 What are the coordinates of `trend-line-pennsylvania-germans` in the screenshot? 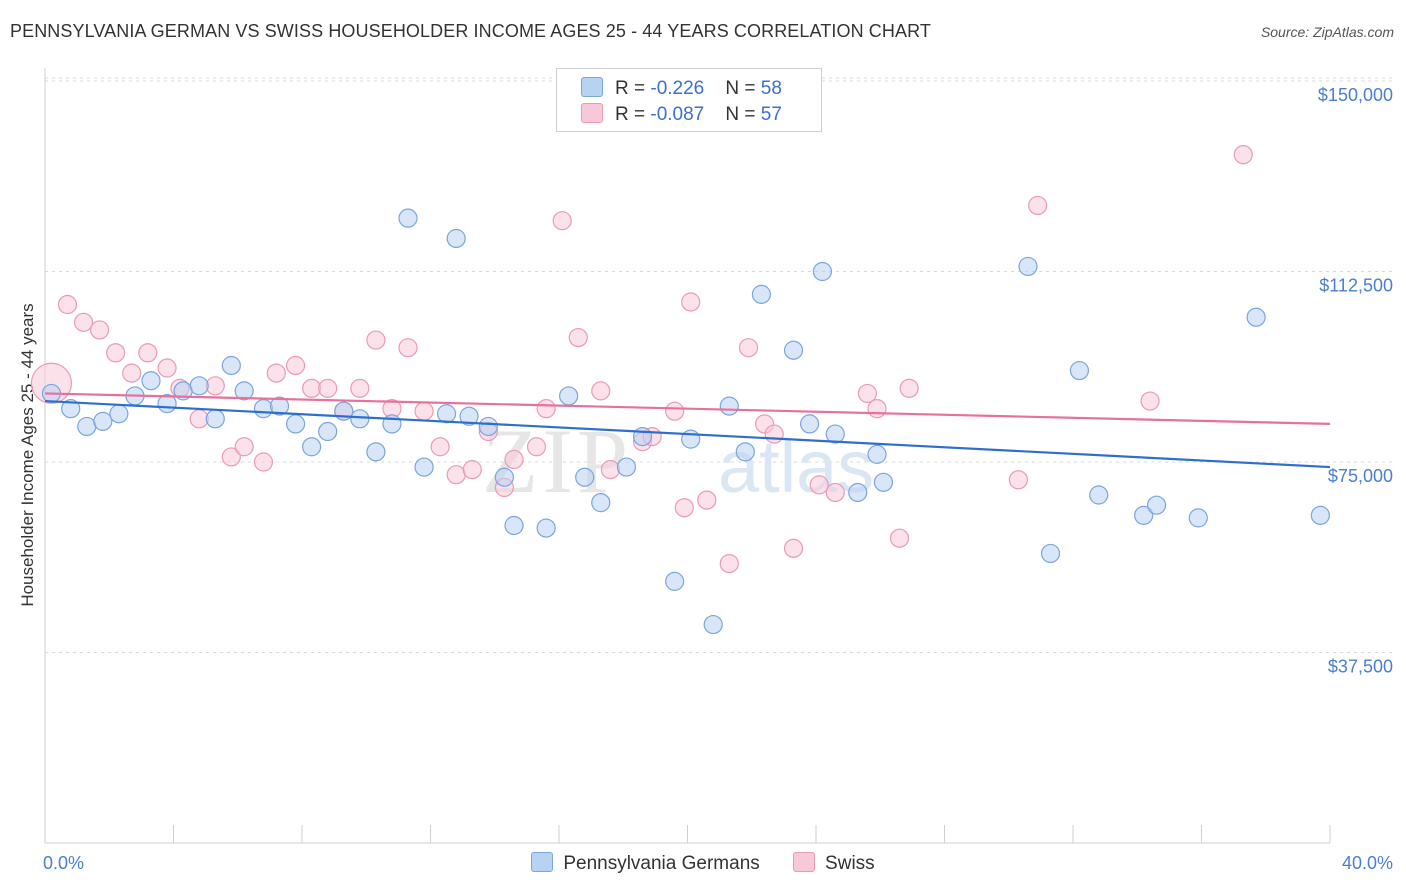 It's located at (687, 434).